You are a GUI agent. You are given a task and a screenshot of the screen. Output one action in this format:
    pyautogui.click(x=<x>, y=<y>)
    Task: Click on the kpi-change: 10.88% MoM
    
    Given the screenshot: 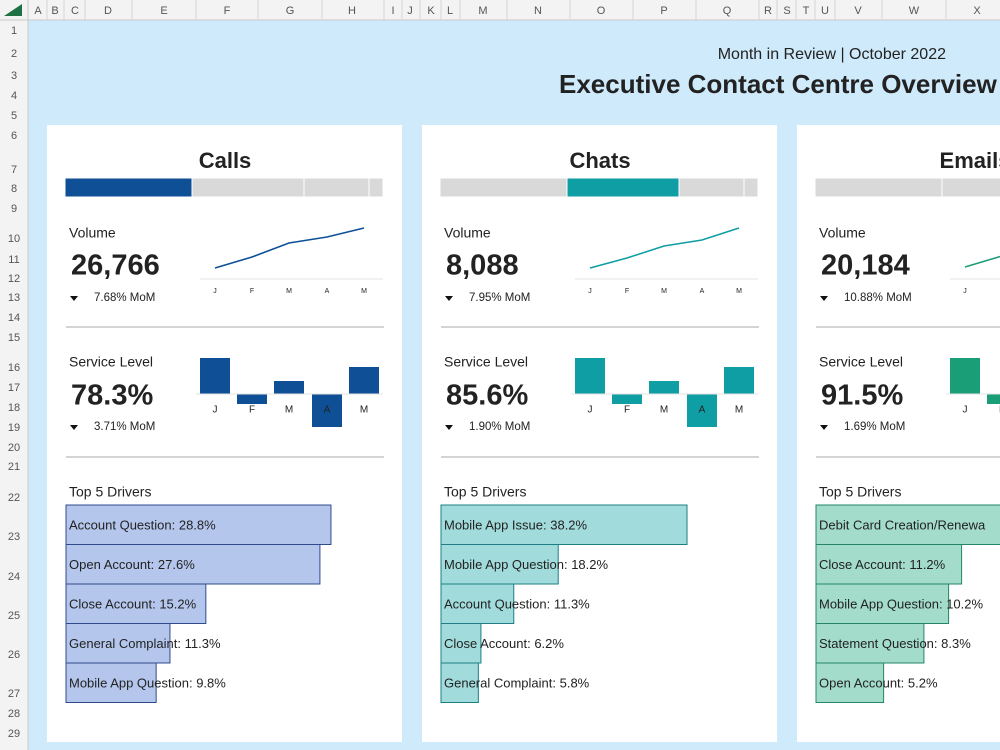 What is the action you would take?
    pyautogui.click(x=878, y=298)
    